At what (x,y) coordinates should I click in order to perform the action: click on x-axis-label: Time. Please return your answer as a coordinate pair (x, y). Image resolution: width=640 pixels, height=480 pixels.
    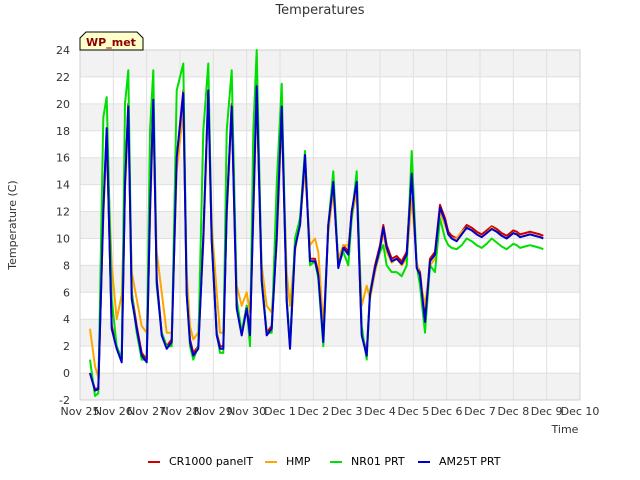
    Looking at the image, I should click on (565, 429).